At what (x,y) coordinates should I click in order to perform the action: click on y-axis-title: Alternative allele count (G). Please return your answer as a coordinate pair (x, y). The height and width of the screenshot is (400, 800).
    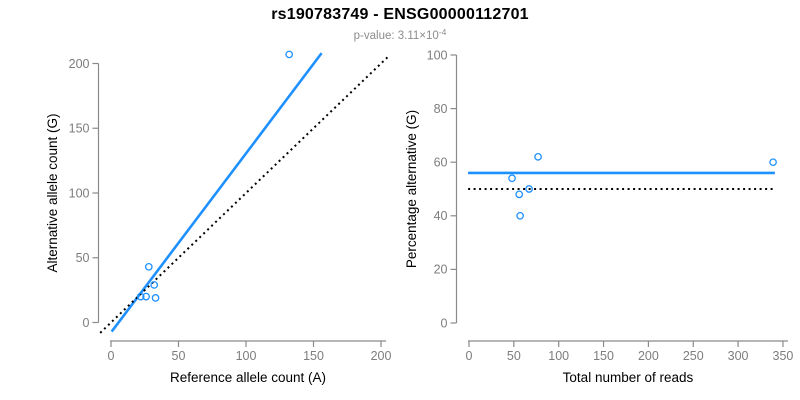
    Looking at the image, I should click on (52, 192).